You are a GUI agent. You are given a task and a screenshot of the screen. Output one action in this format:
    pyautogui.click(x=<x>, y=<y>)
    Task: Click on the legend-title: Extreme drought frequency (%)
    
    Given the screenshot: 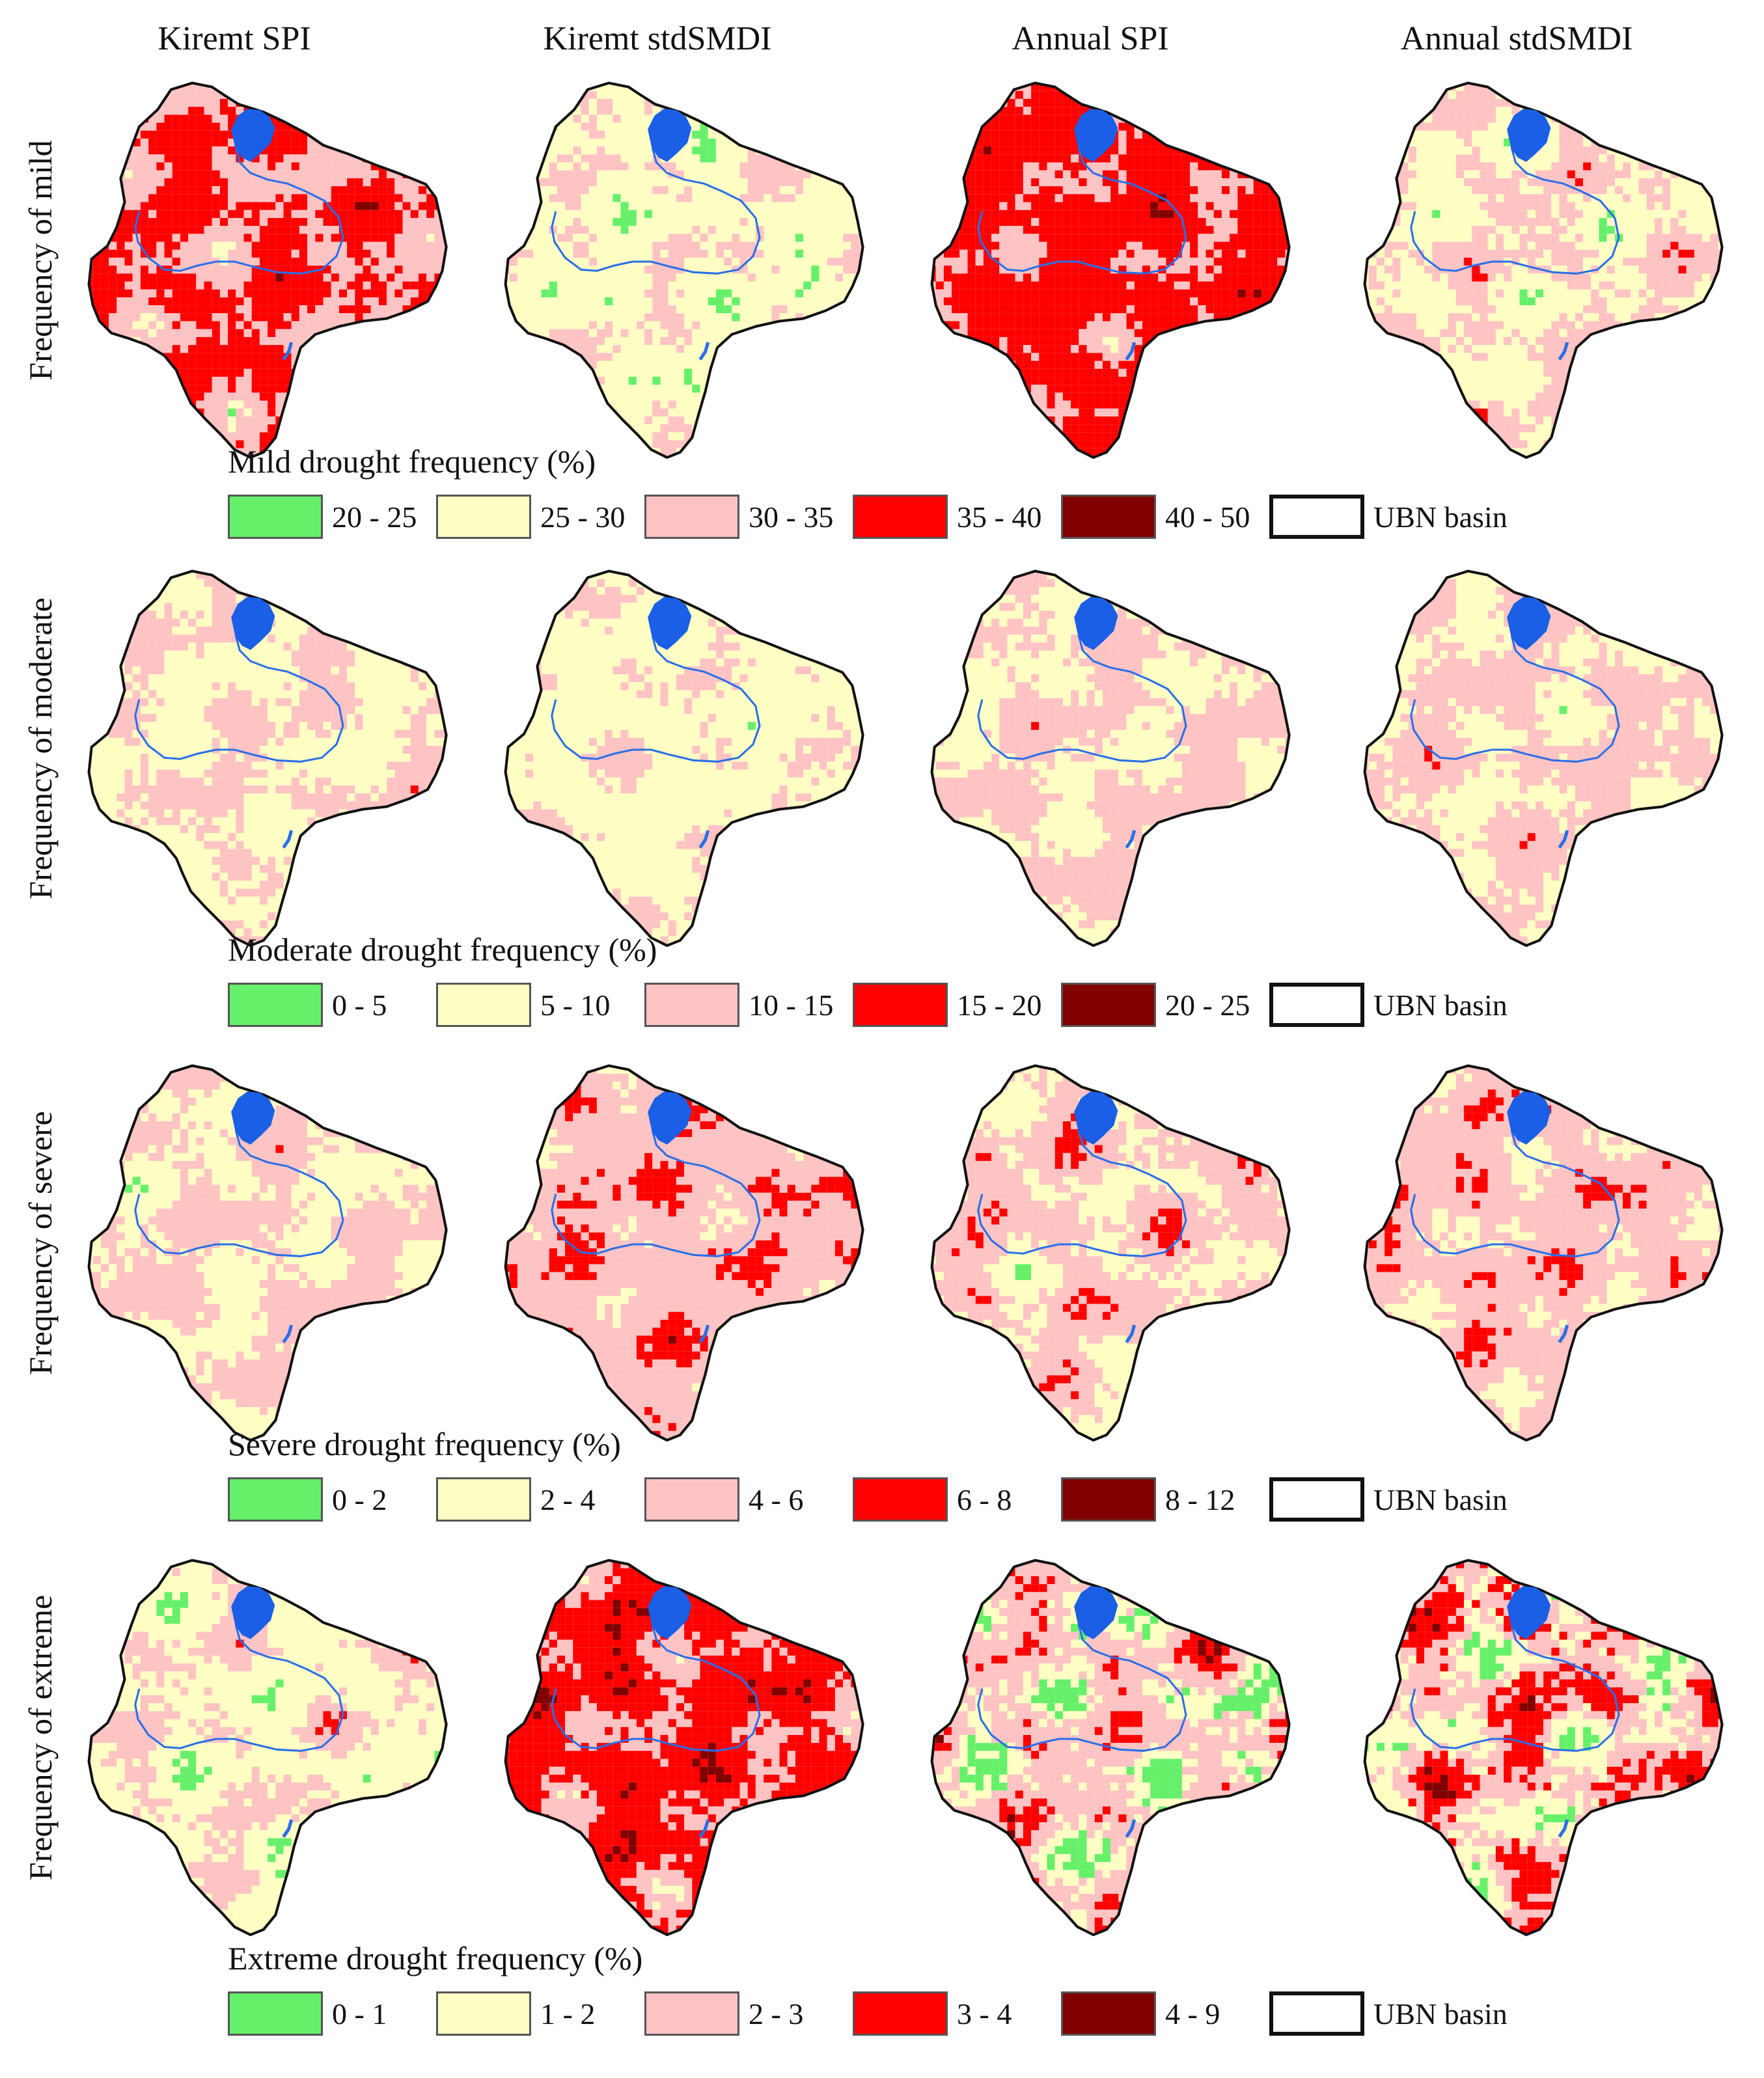 What is the action you would take?
    pyautogui.click(x=435, y=1958)
    